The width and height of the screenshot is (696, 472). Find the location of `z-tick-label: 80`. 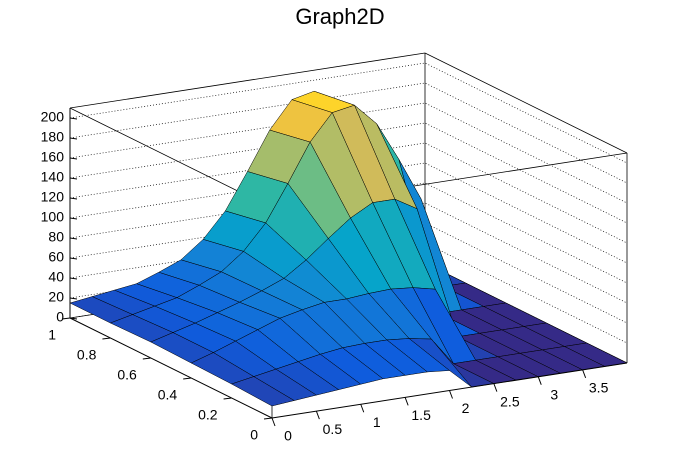

z-tick-label: 80 is located at coordinates (56, 237).